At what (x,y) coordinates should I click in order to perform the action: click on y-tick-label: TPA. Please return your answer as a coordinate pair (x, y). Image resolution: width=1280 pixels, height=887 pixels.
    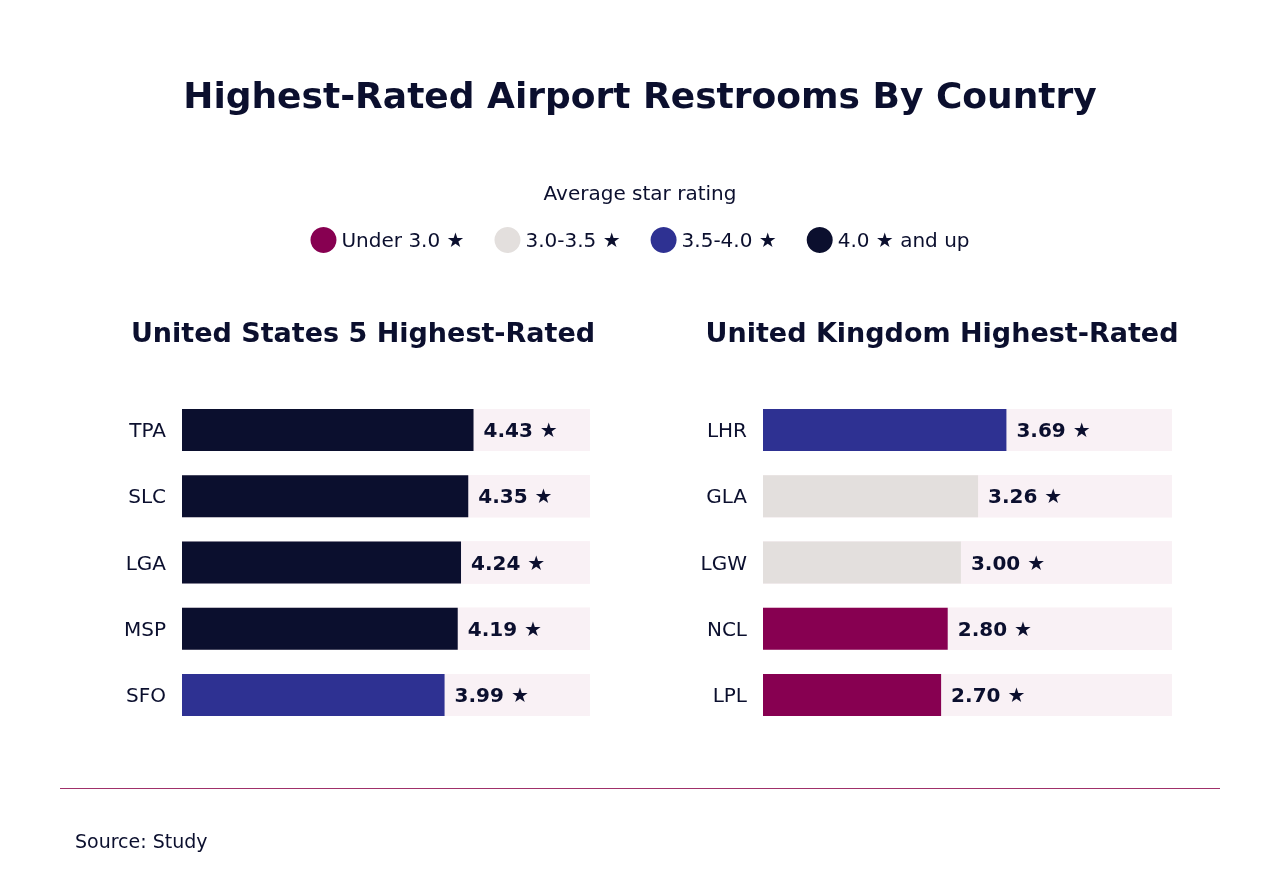
    Looking at the image, I should click on (147, 430).